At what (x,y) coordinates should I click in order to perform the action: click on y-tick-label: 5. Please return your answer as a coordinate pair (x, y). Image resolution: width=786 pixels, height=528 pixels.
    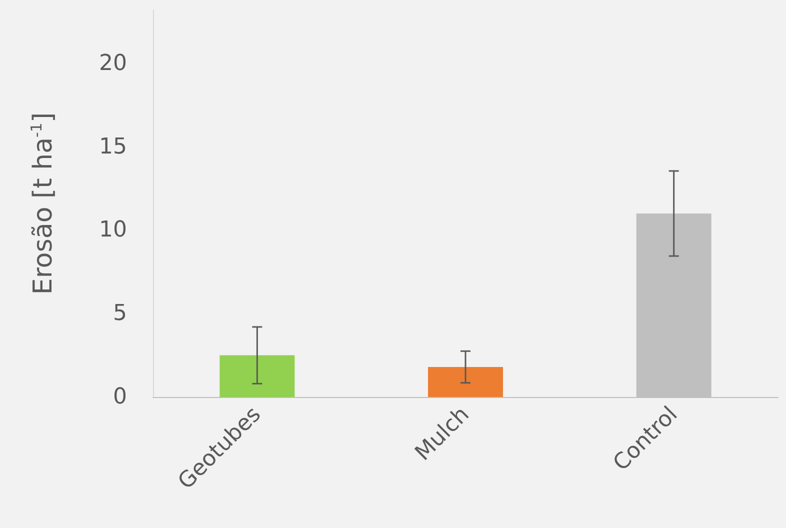
    Looking at the image, I should click on (120, 313).